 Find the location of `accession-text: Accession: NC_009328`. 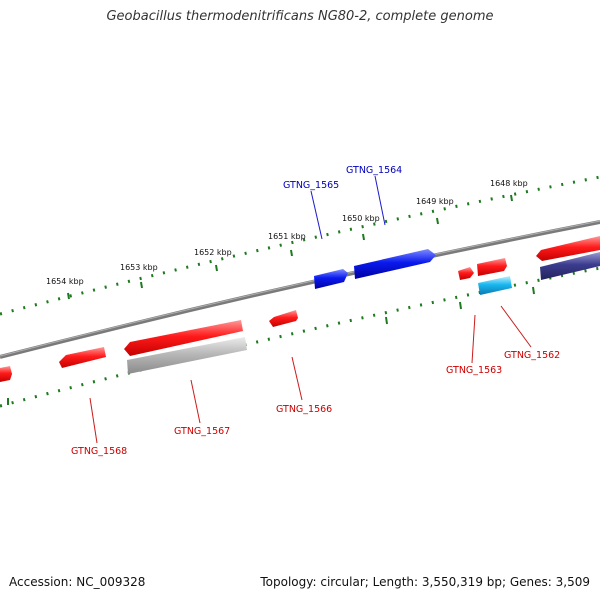

accession-text: Accession: NC_009328 is located at coordinates (77, 582).